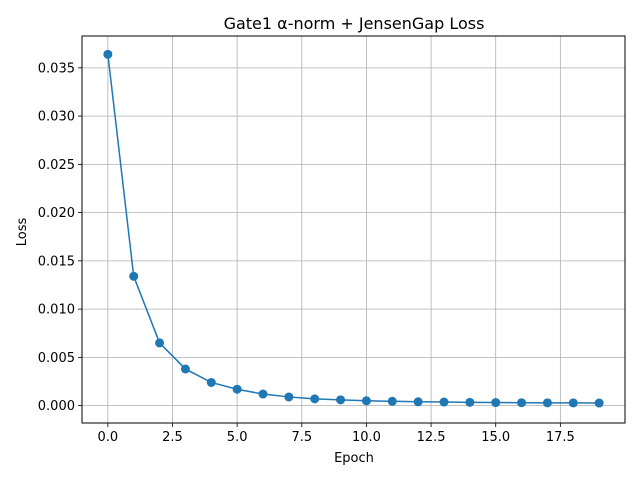  I want to click on x-tick-label: 10.0, so click(366, 437).